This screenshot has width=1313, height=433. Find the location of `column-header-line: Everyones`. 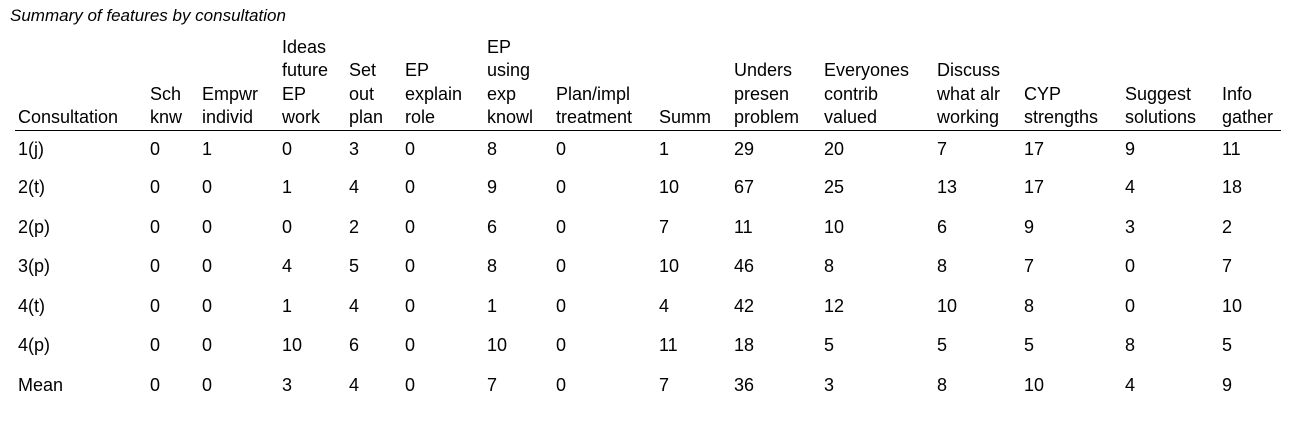

column-header-line: Everyones is located at coordinates (867, 70).